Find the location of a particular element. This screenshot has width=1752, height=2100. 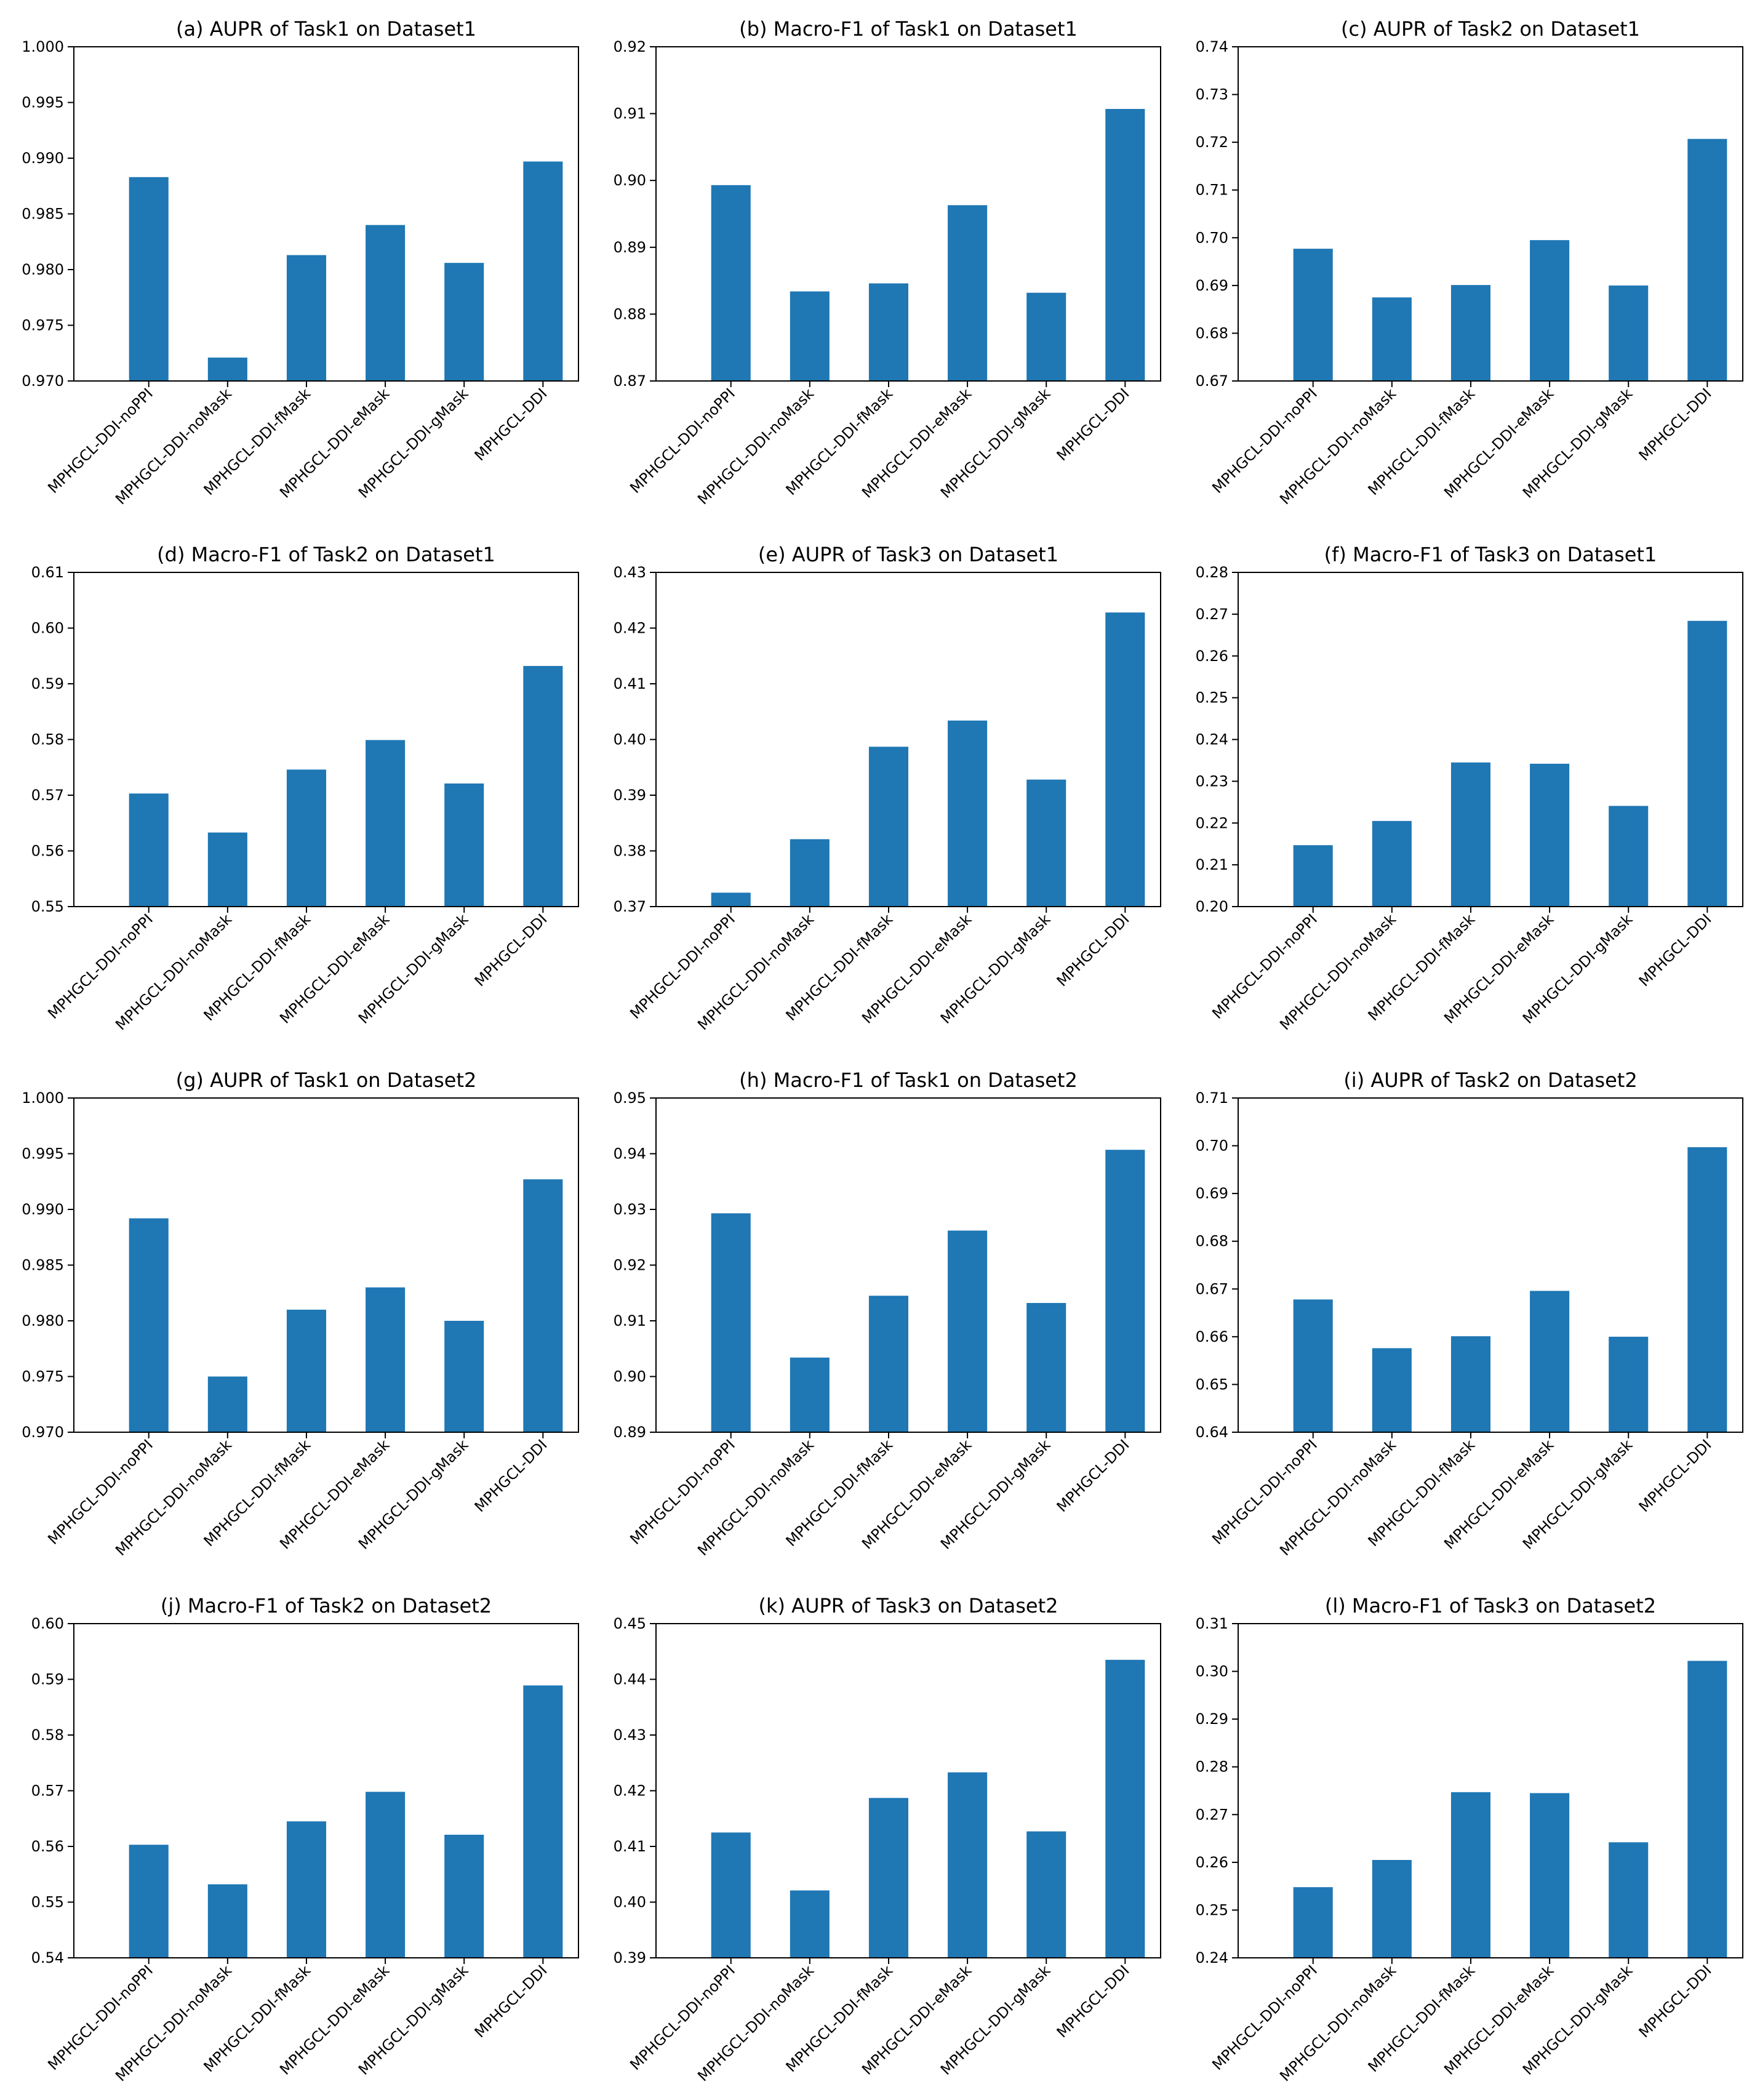

y-tick-label: 0.71 is located at coordinates (1212, 190).